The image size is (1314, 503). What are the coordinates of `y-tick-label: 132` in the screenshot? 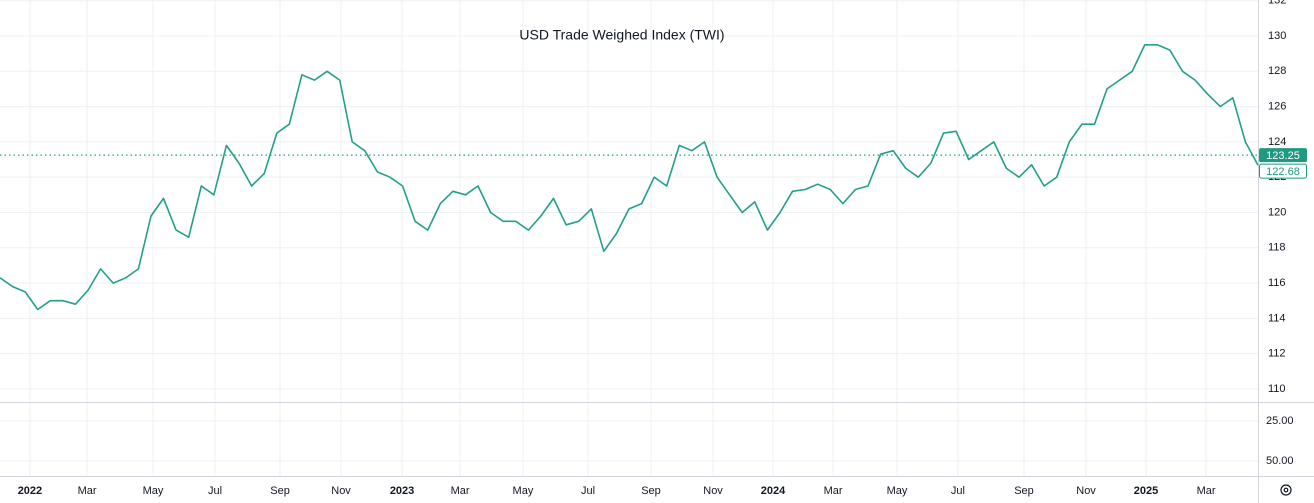 It's located at (1277, 3).